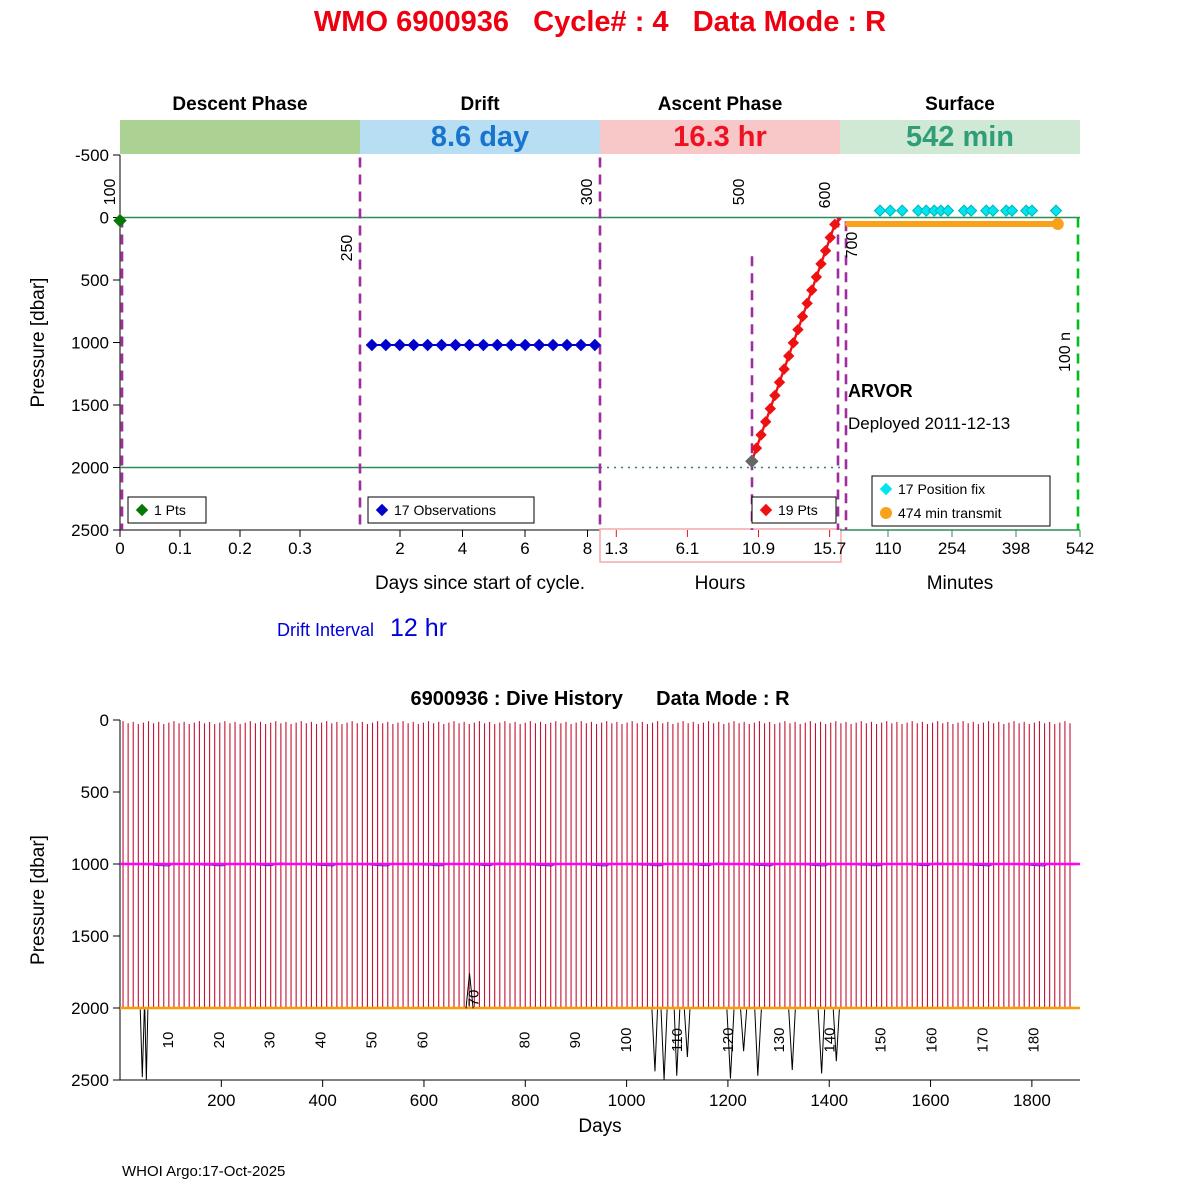  I want to click on svg-text: ARVOR, so click(880, 391).